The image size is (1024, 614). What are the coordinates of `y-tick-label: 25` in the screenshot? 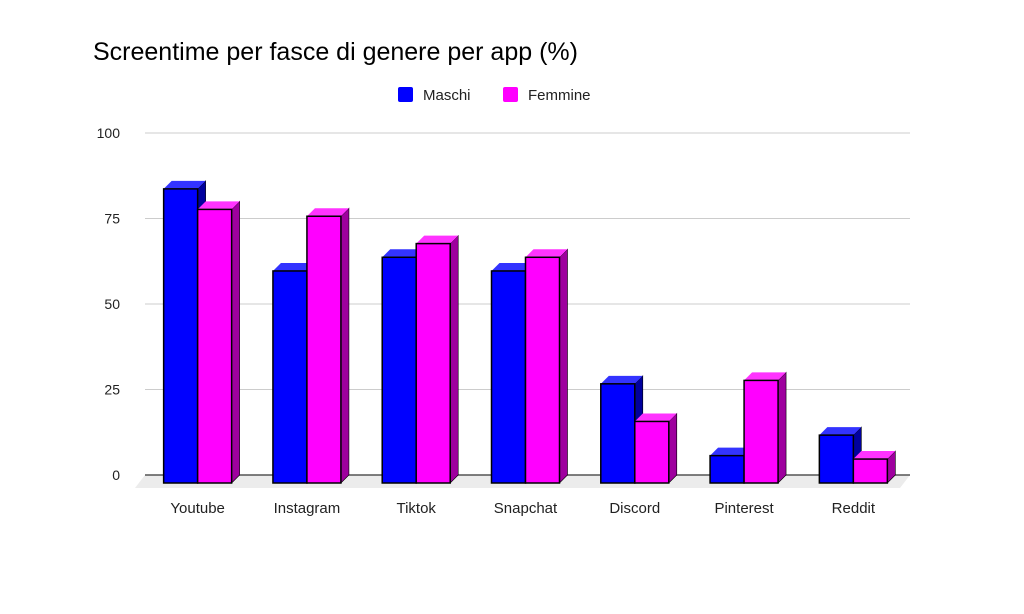 It's located at (112, 390).